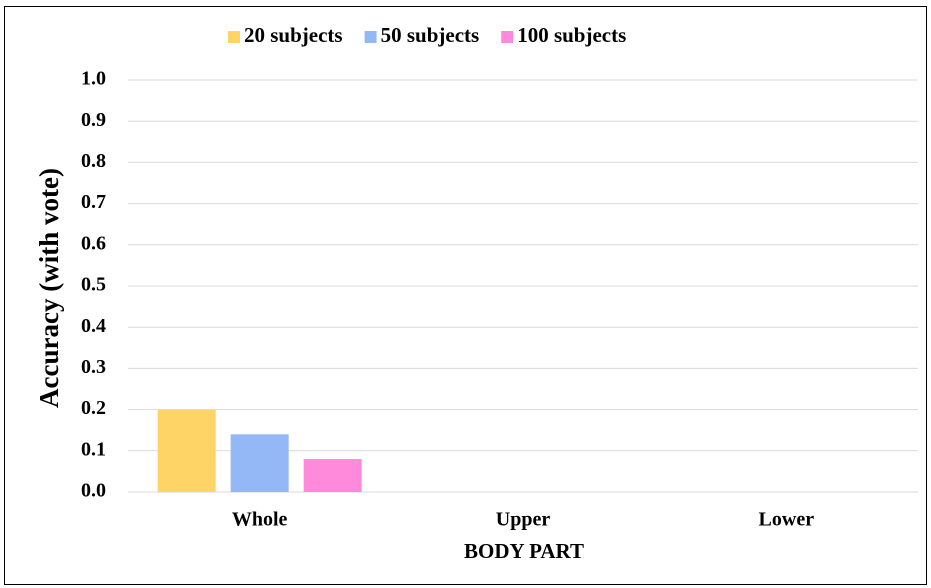  Describe the element at coordinates (93, 326) in the screenshot. I see `y-tick-label: 0.4` at that location.